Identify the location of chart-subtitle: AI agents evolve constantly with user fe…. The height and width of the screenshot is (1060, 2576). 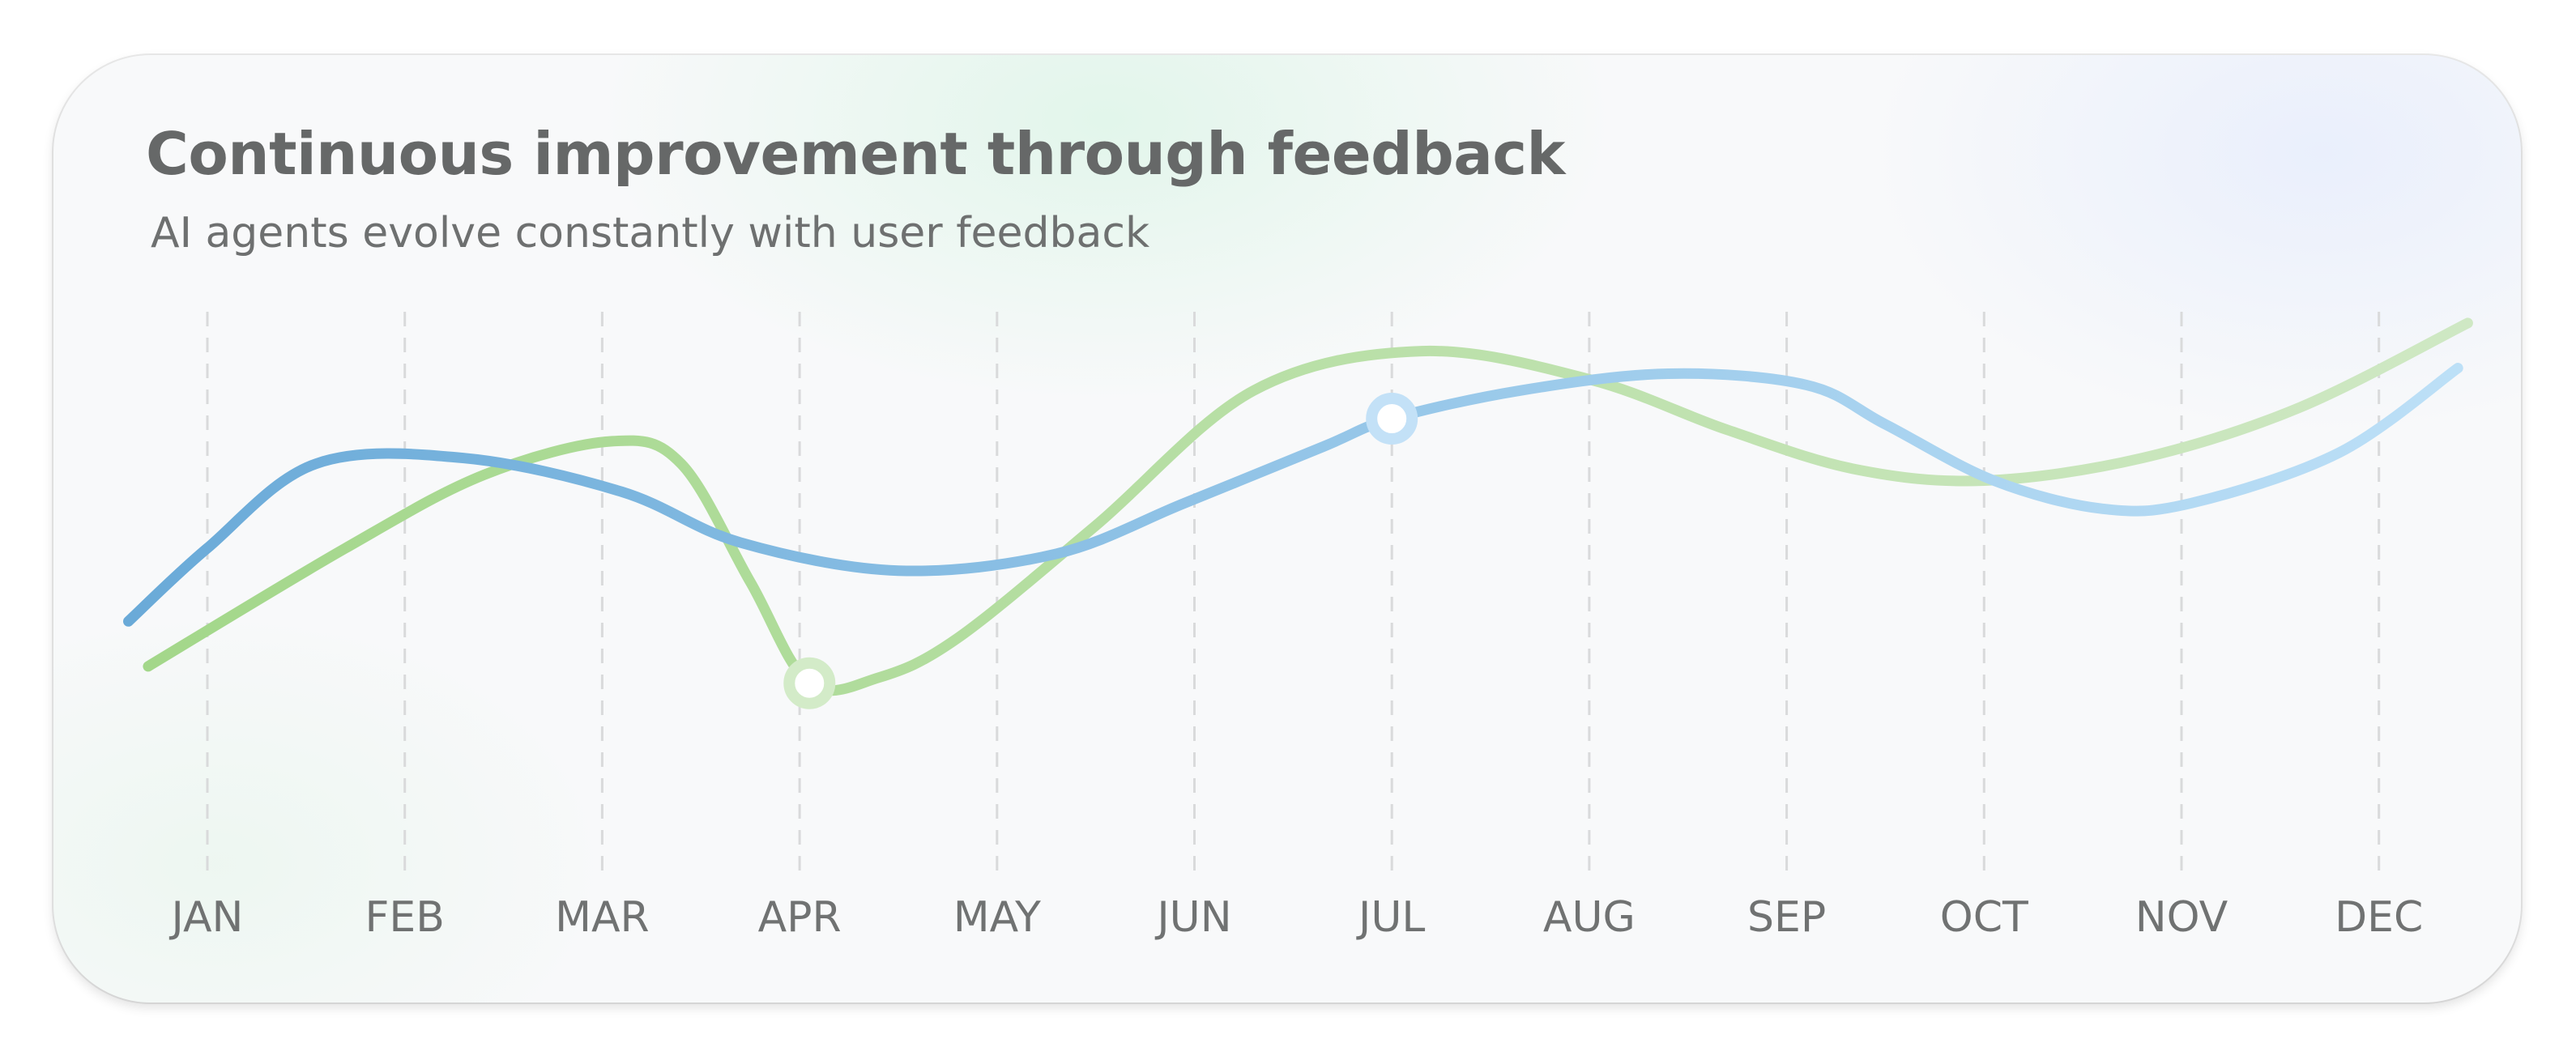
(651, 233).